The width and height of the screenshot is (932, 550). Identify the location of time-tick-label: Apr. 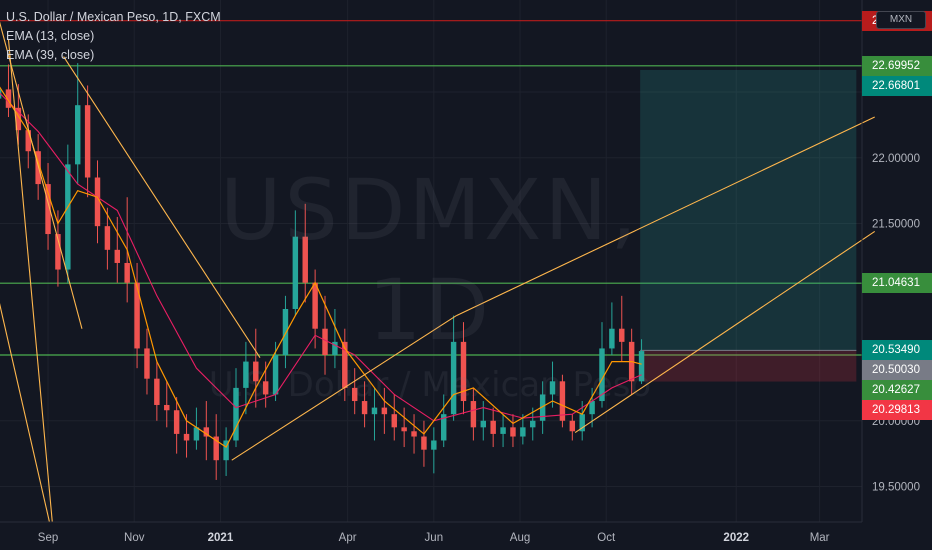
(348, 538).